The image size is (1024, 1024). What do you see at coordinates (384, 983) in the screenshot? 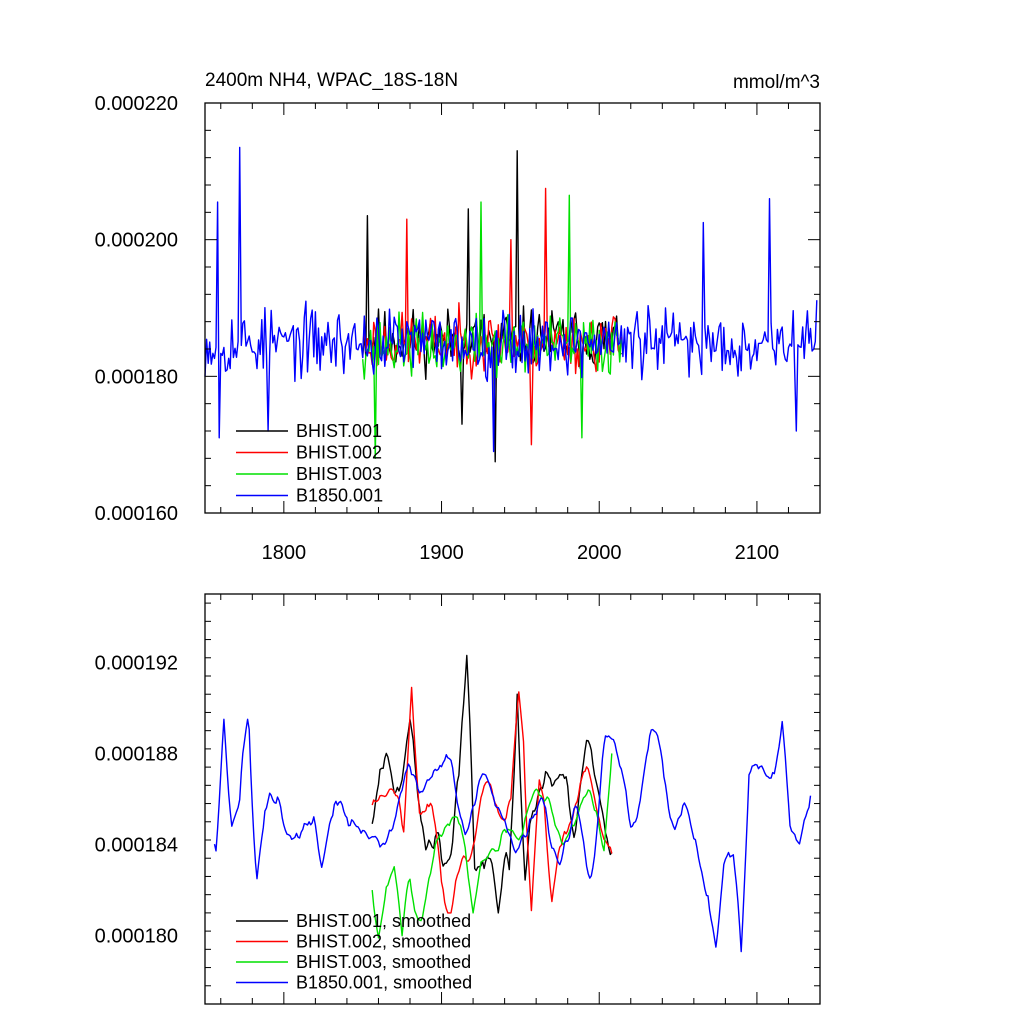
I see `legend-label: B1850.001, smoothed` at bounding box center [384, 983].